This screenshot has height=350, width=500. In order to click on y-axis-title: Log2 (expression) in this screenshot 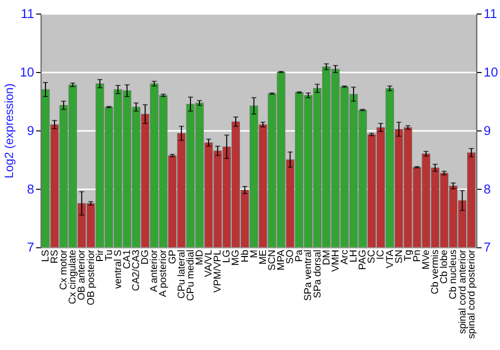, I will do `click(9, 130)`.